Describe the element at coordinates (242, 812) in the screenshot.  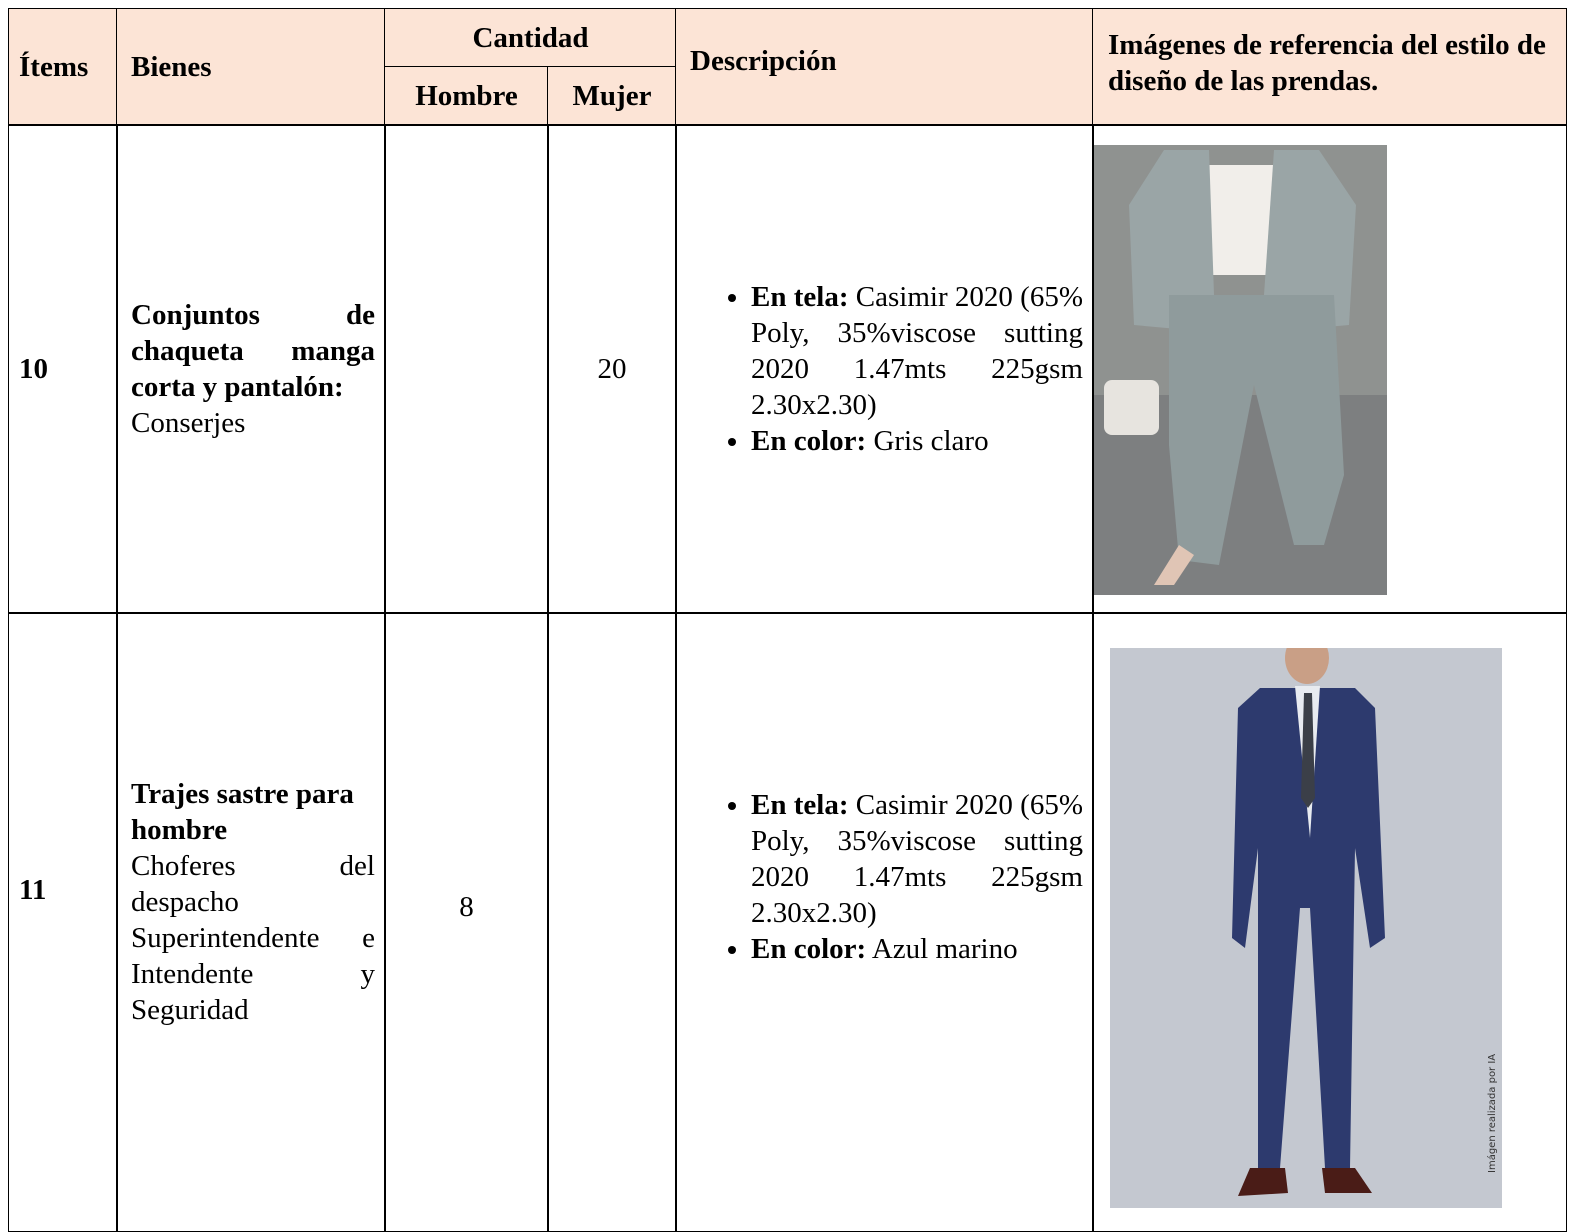
I see `goods-title: Trajes sastre para hombre` at that location.